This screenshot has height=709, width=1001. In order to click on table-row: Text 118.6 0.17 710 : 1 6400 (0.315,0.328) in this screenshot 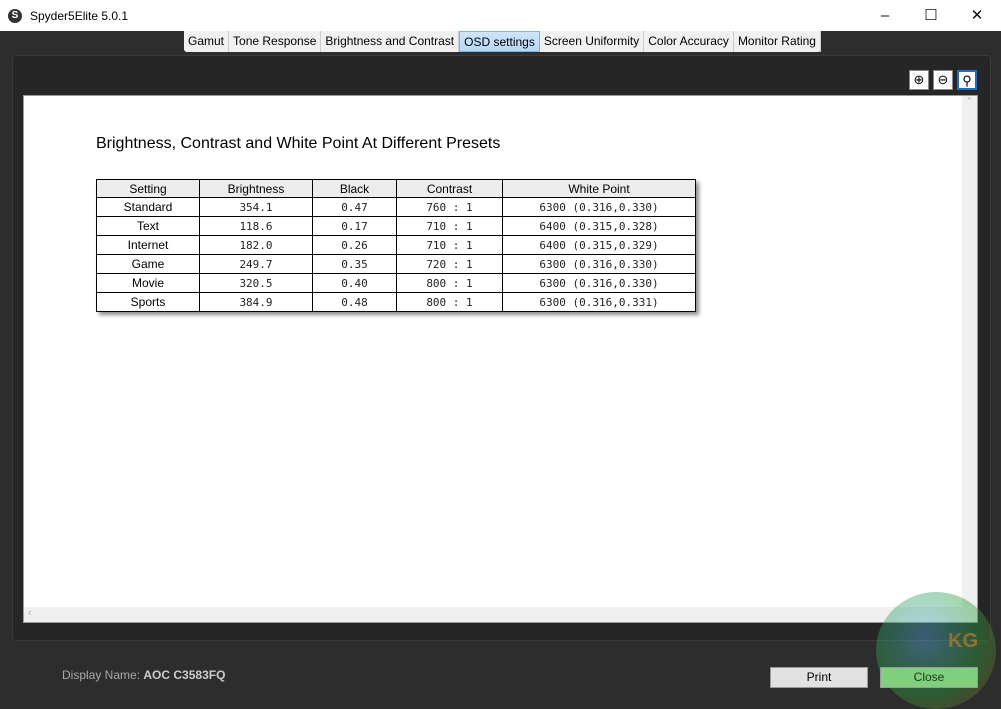, I will do `click(396, 226)`.